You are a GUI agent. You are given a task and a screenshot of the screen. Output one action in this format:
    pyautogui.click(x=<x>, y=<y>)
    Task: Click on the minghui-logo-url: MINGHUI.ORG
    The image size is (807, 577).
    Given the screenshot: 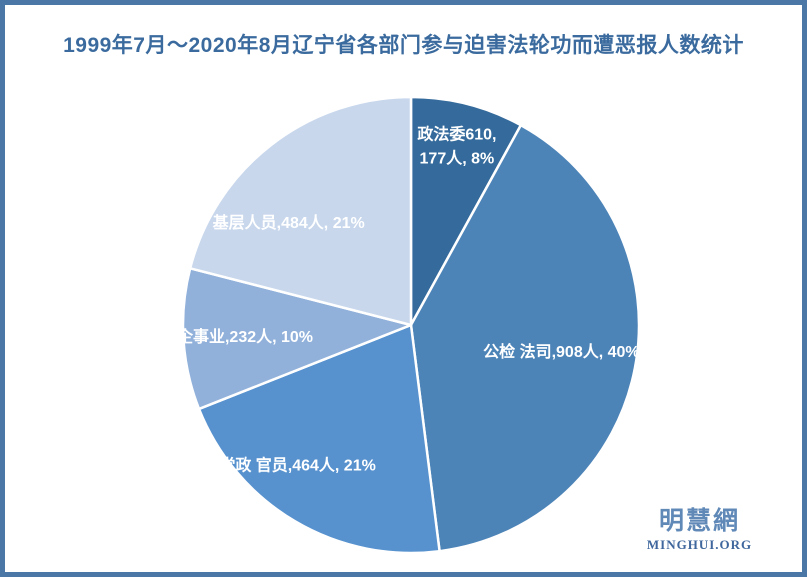 What is the action you would take?
    pyautogui.click(x=699, y=544)
    